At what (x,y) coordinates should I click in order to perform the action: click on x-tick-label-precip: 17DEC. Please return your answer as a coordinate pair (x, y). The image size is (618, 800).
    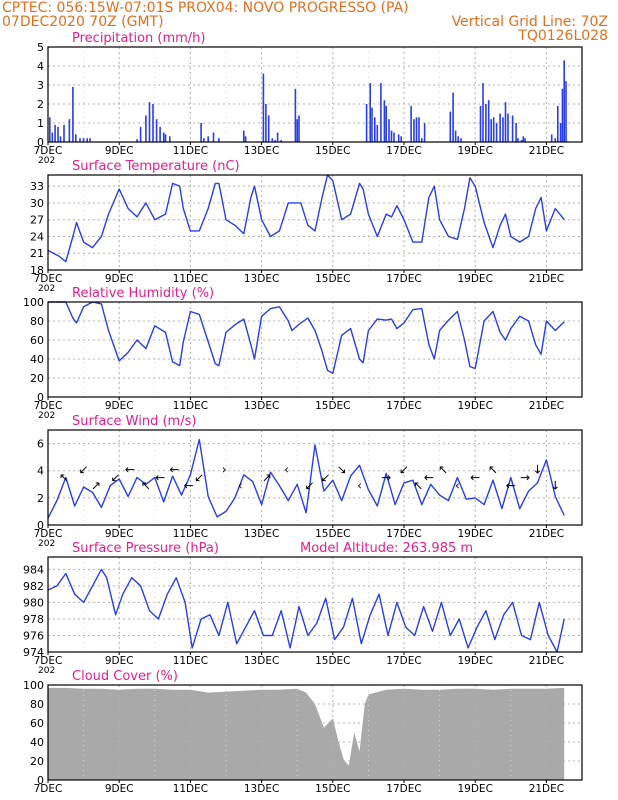
    Looking at the image, I should click on (403, 151).